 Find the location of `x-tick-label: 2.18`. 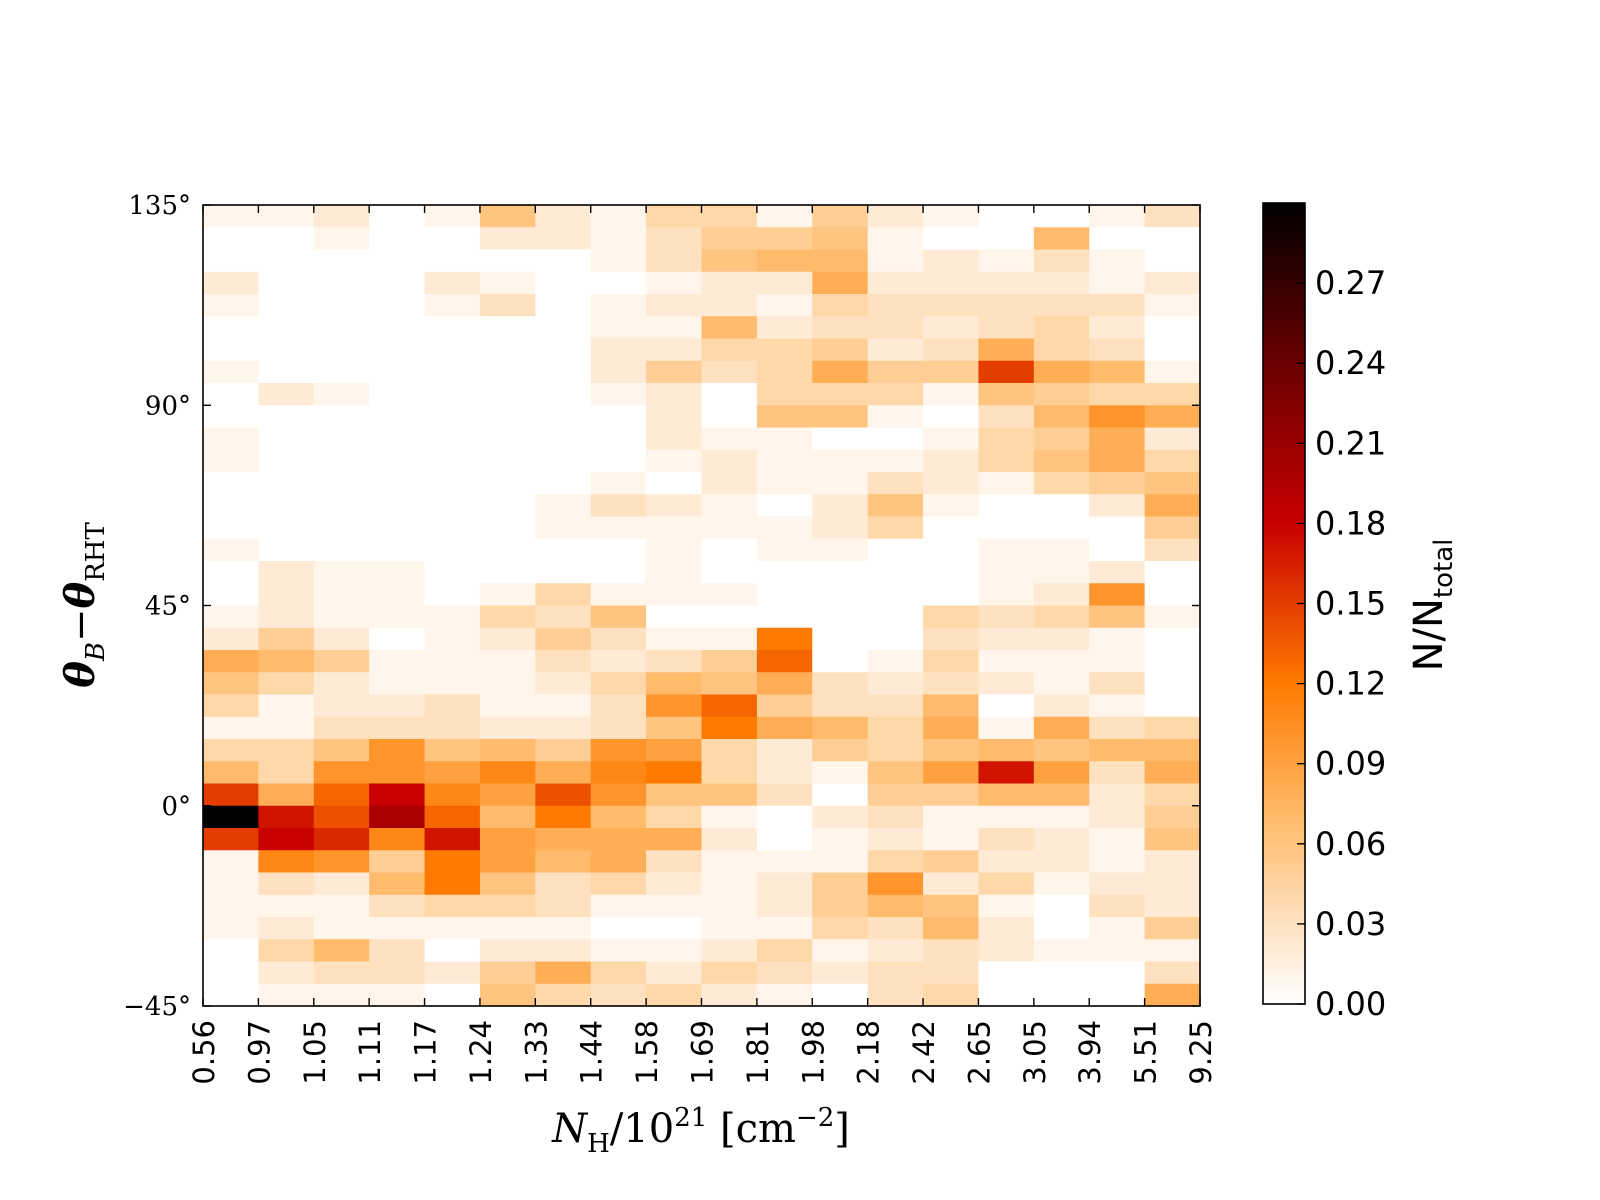

x-tick-label: 2.18 is located at coordinates (869, 1052).